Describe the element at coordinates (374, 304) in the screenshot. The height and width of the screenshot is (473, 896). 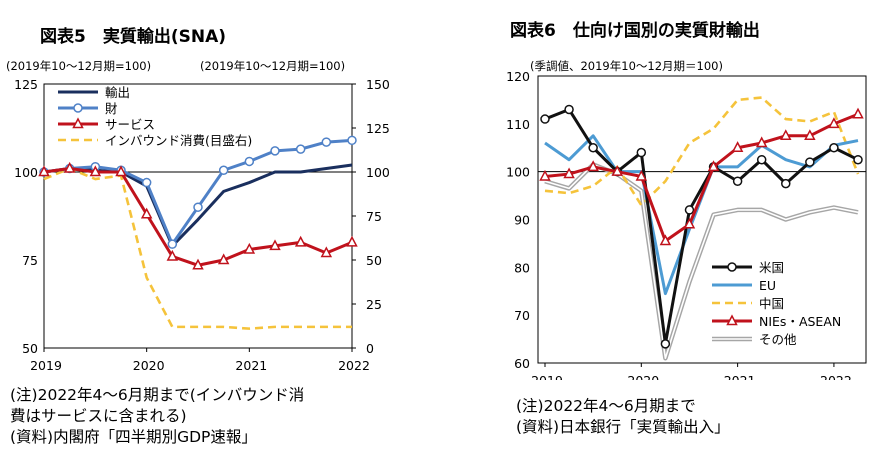
I see `chart5-right-tick: 25` at that location.